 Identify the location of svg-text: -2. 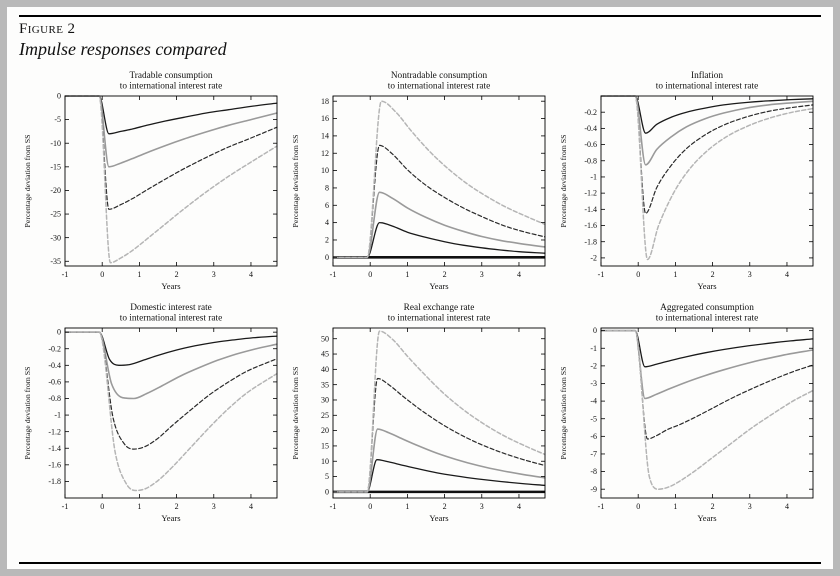
(593, 258).